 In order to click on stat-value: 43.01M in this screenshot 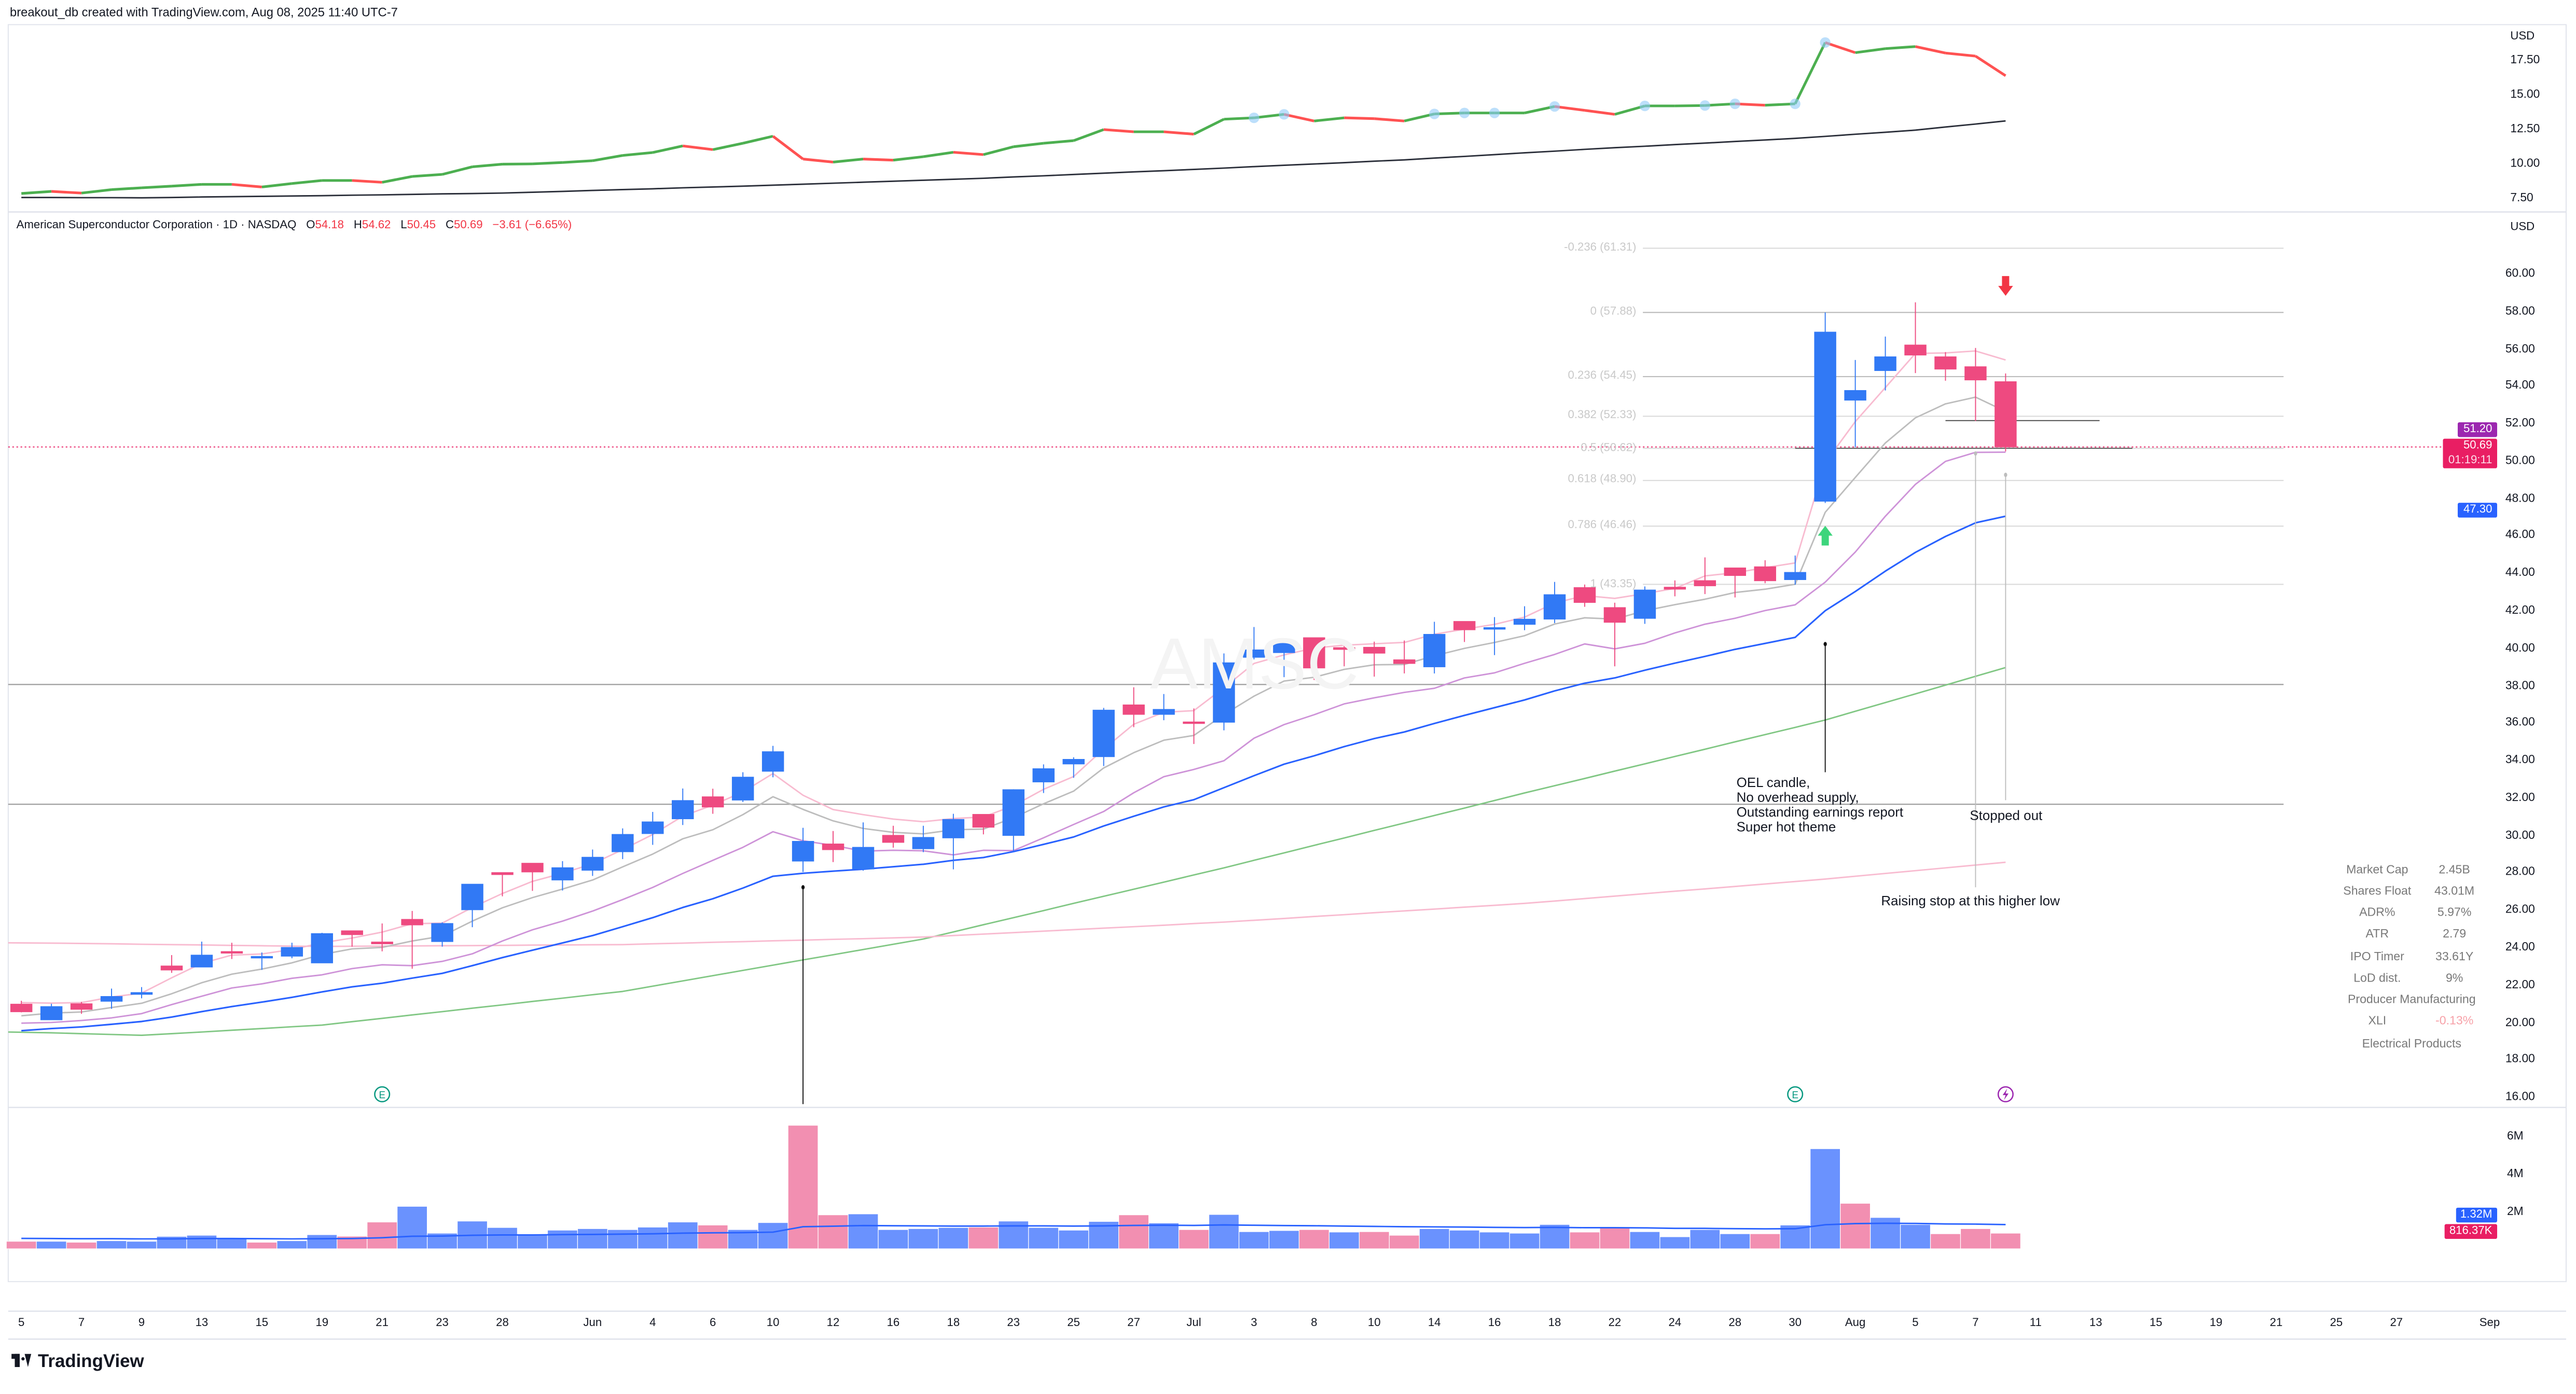, I will do `click(2454, 890)`.